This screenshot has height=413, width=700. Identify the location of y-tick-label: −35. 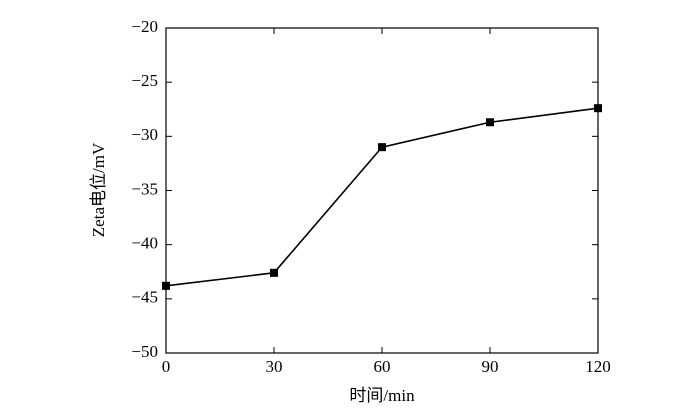
(144, 188).